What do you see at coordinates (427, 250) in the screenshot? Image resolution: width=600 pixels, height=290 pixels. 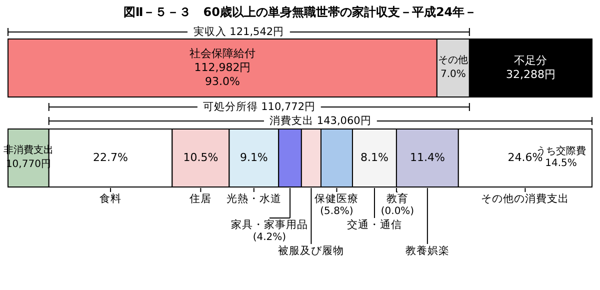 I see `text: 教養娯楽` at bounding box center [427, 250].